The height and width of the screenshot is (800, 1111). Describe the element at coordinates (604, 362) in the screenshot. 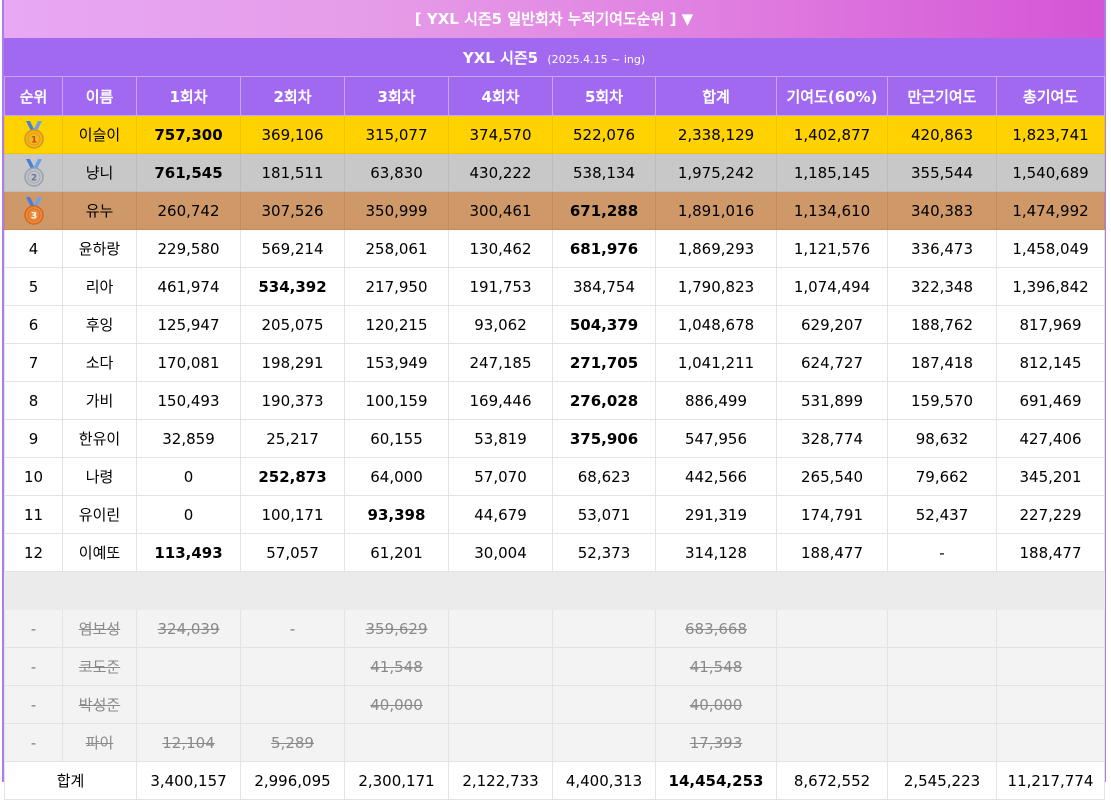

I see `round-5-cell: 271,705` at that location.